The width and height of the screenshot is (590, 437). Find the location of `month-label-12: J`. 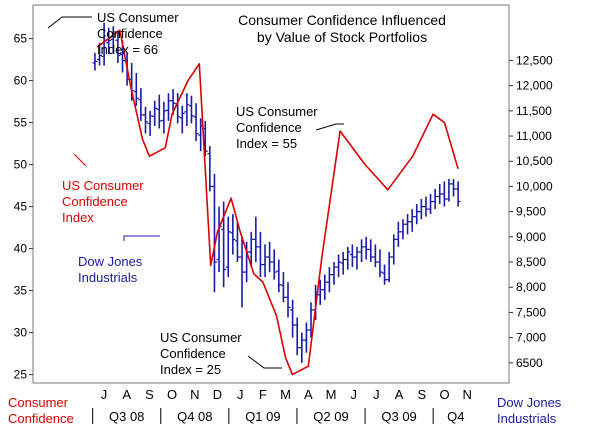

month-label-12: J is located at coordinates (376, 394).